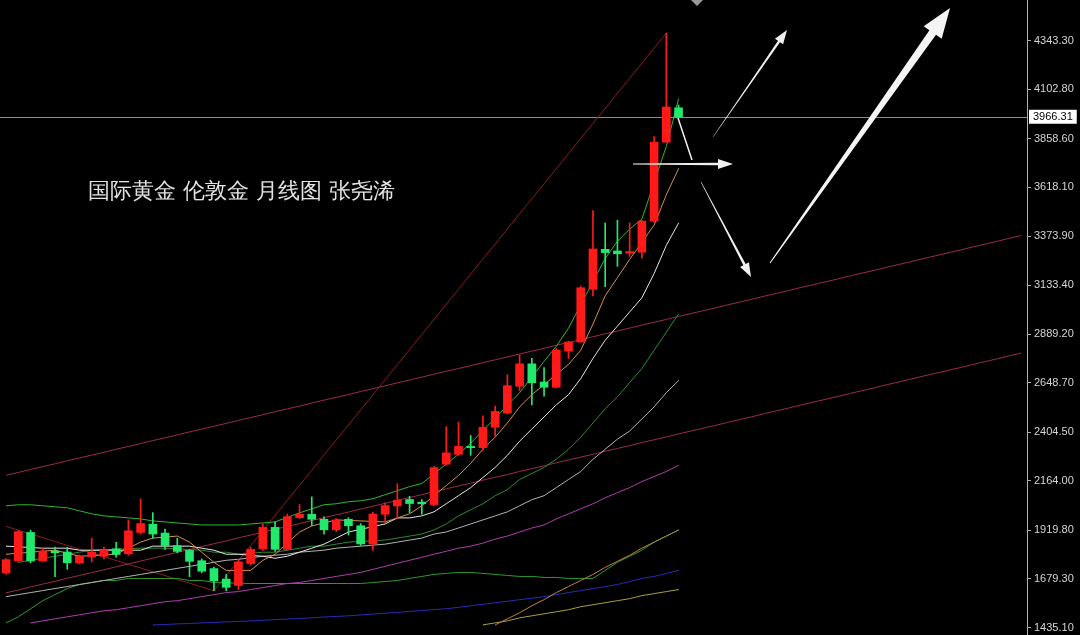  Describe the element at coordinates (1054, 235) in the screenshot. I see `y-tick-label: 3373.90` at that location.